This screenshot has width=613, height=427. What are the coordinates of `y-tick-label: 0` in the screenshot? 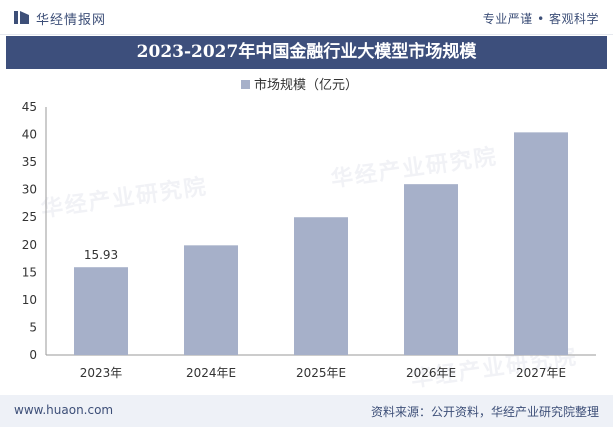 It's located at (33, 355).